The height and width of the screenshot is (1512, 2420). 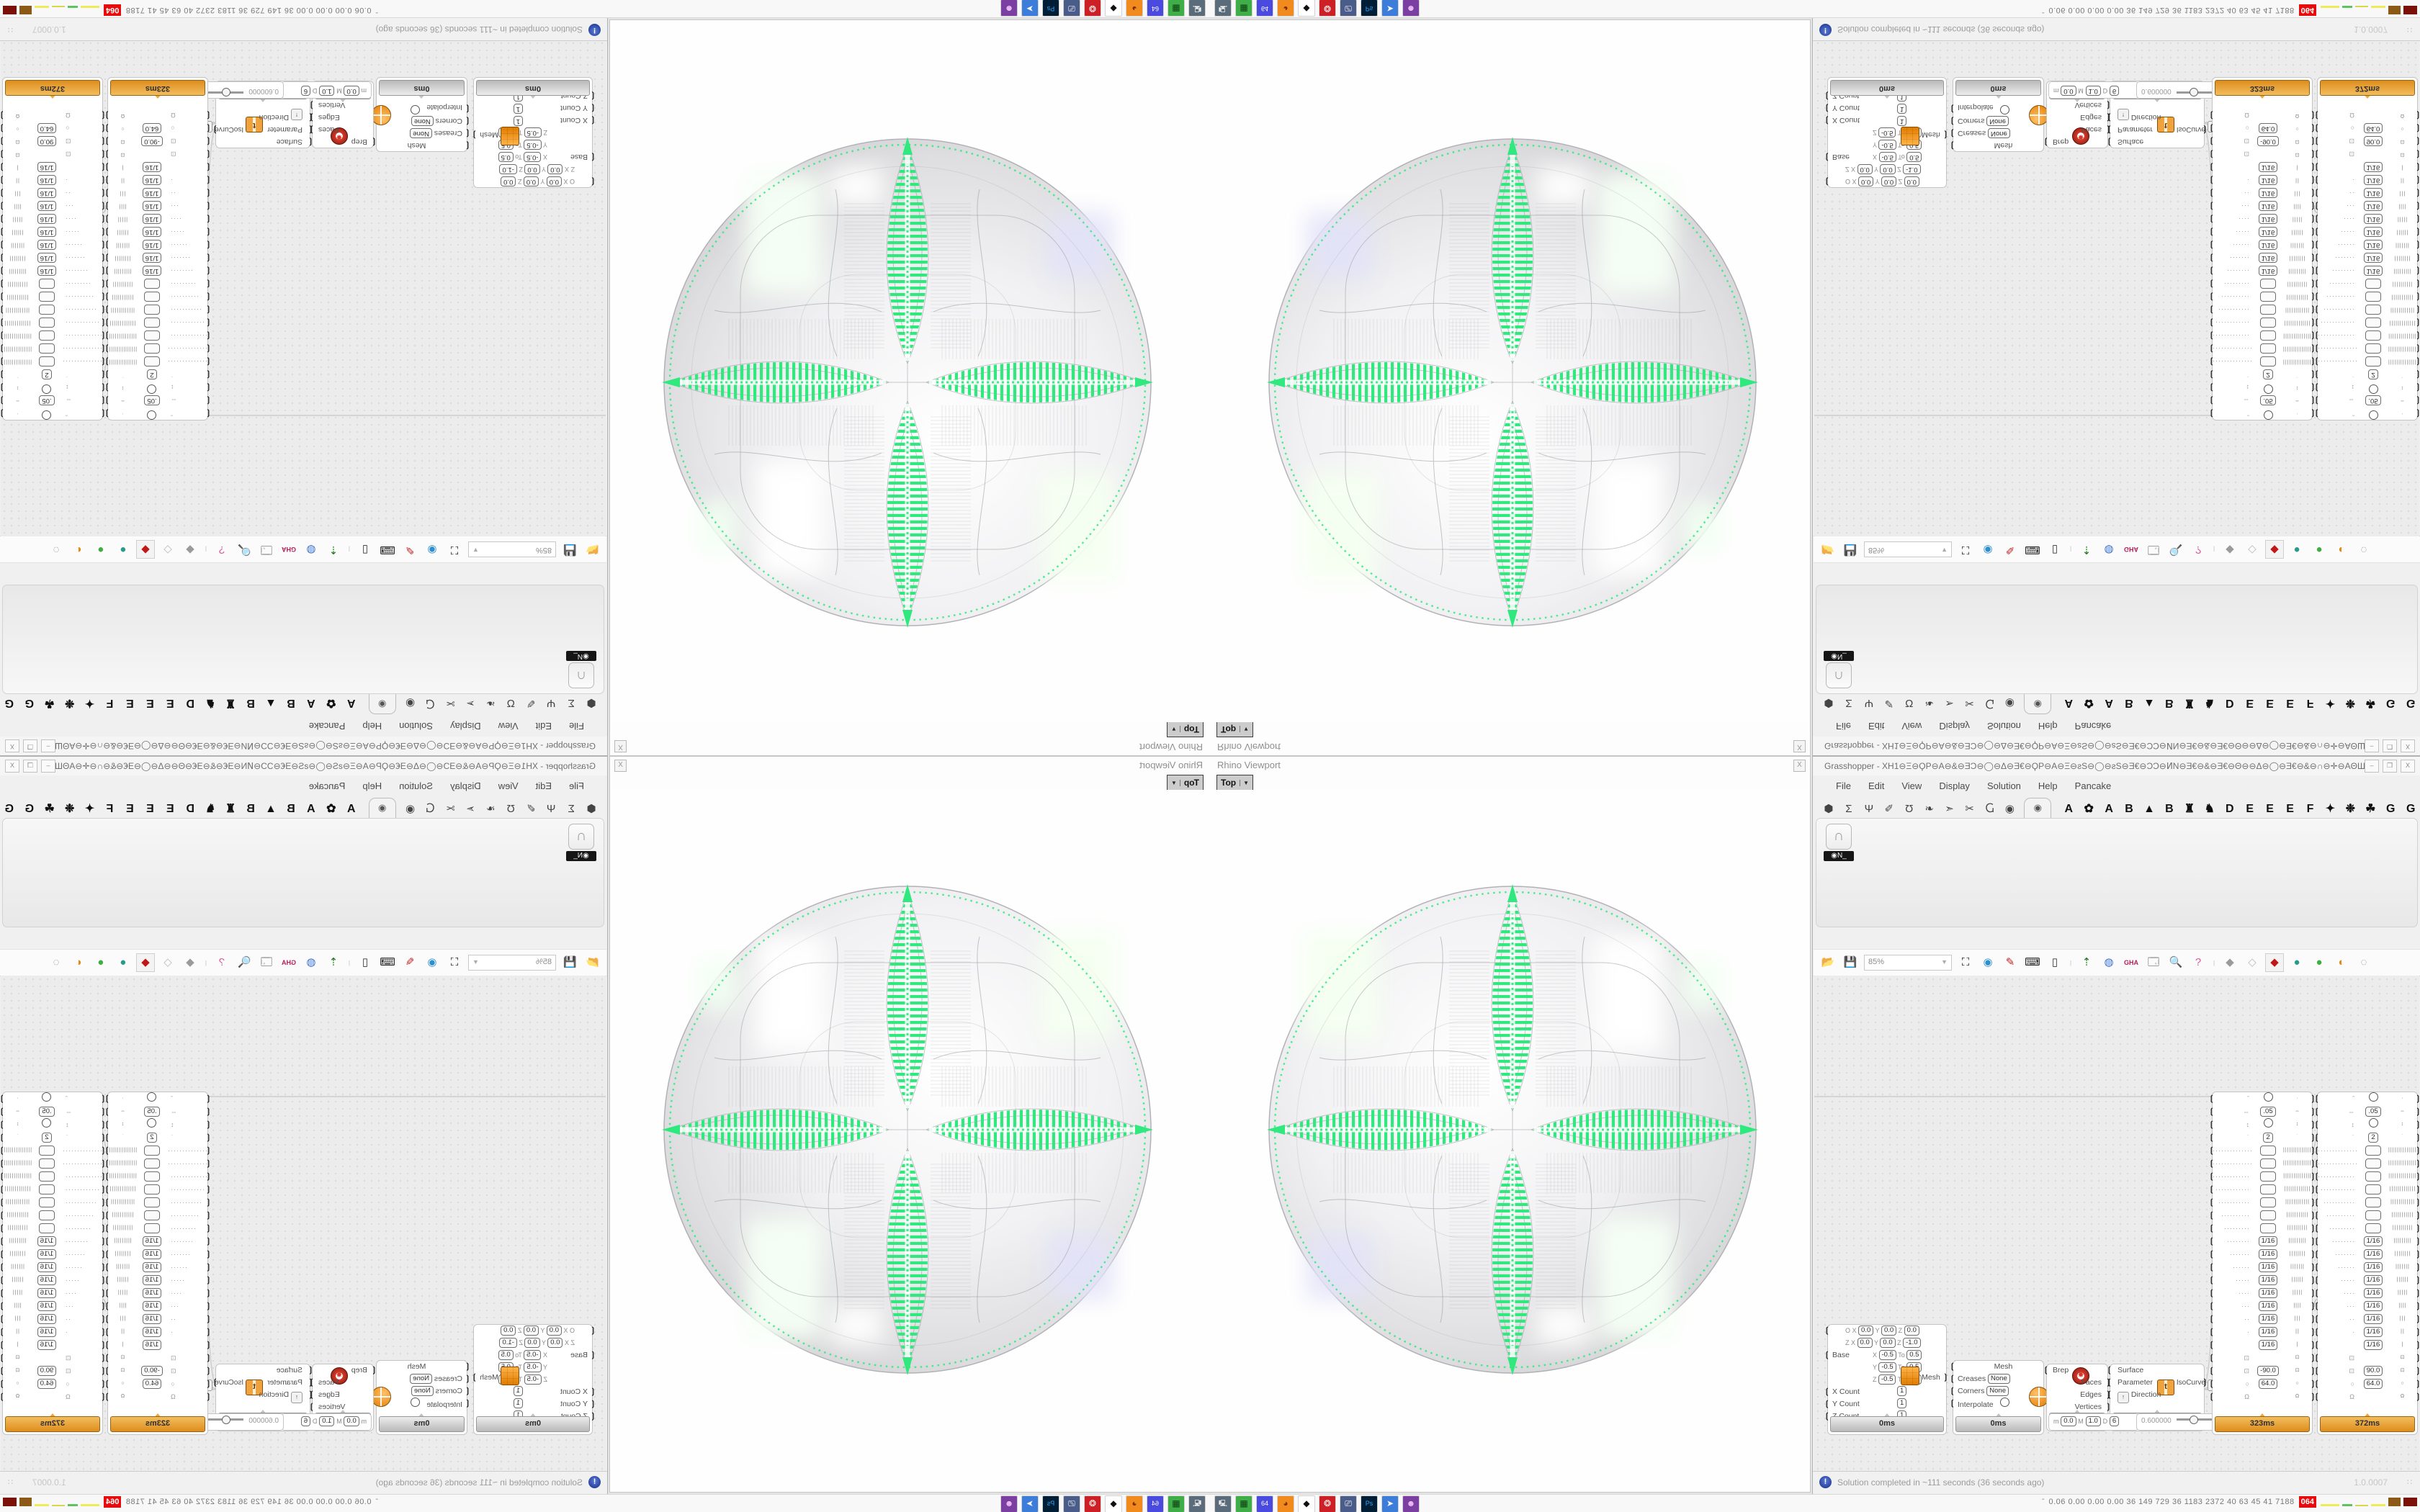 What do you see at coordinates (2330, 703) in the screenshot?
I see `tab-fly-icon: ✦` at bounding box center [2330, 703].